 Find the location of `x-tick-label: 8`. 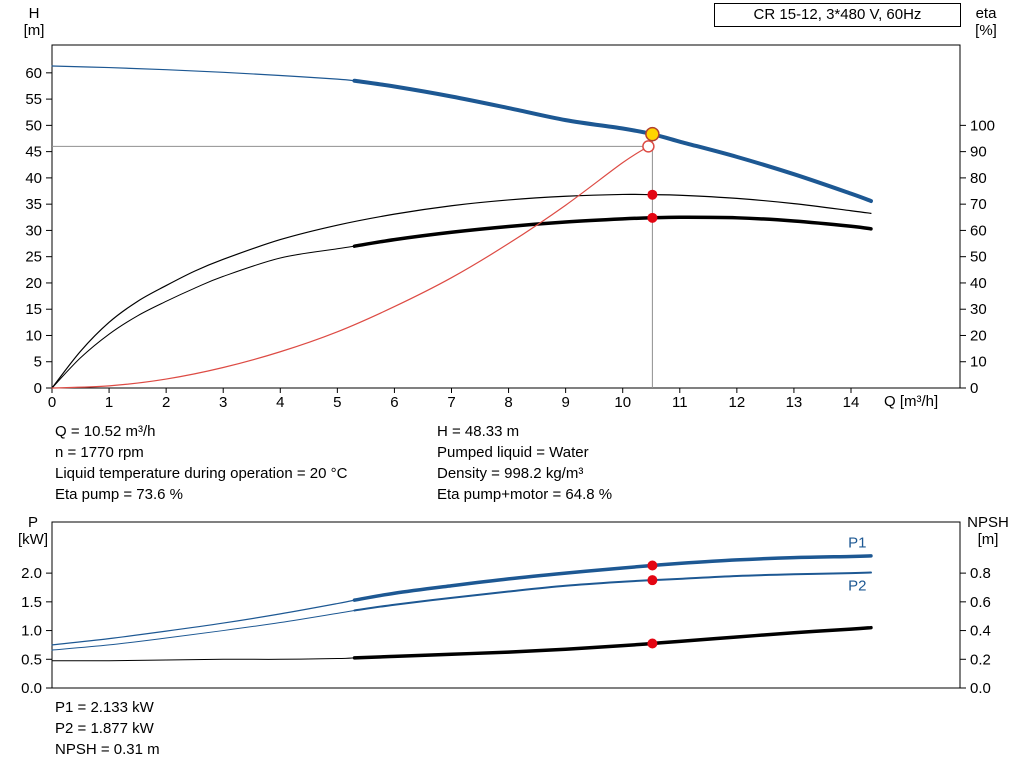

x-tick-label: 8 is located at coordinates (508, 402).